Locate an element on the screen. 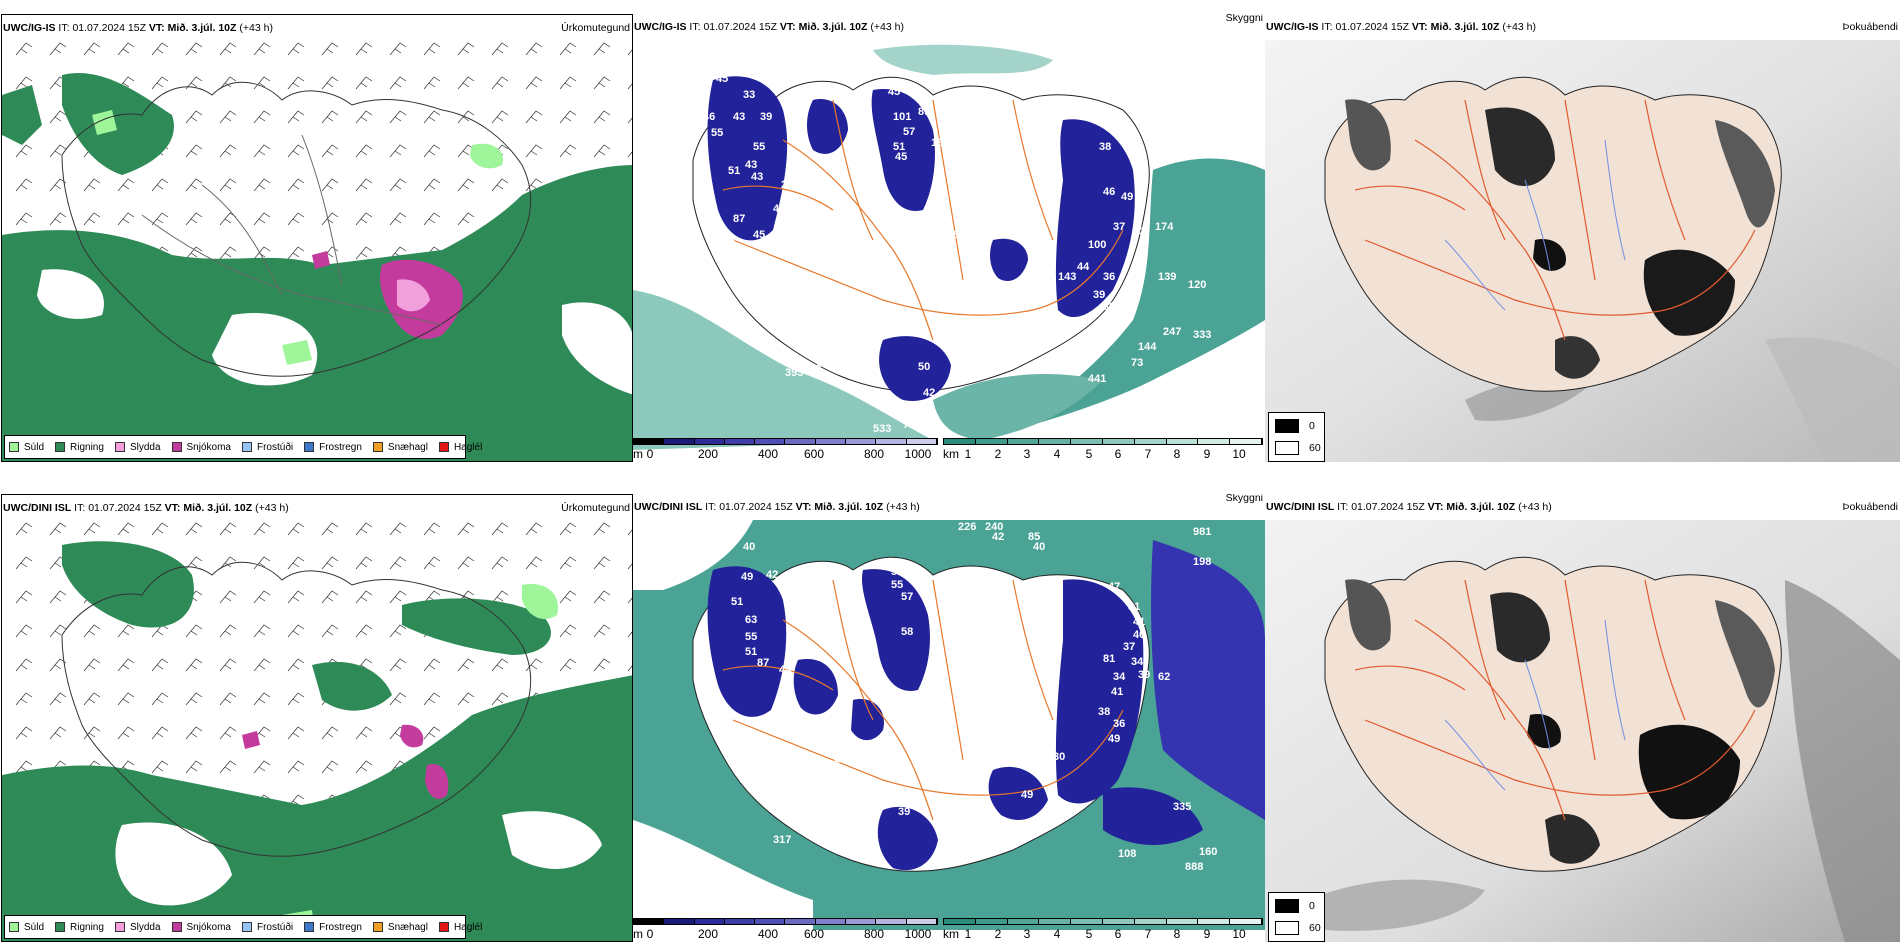 The width and height of the screenshot is (1900, 950). visibility-label: 144 is located at coordinates (1147, 347).